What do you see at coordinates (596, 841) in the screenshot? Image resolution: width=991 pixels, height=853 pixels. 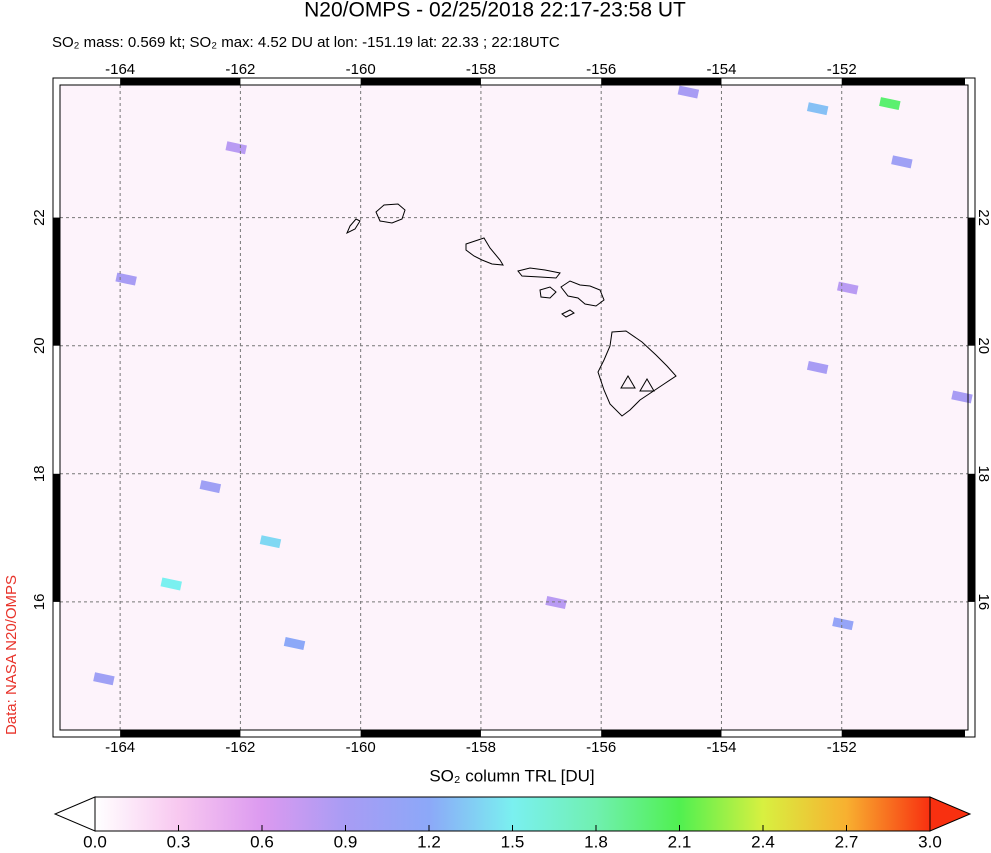 I see `colorbar-tick-label: 1.8` at bounding box center [596, 841].